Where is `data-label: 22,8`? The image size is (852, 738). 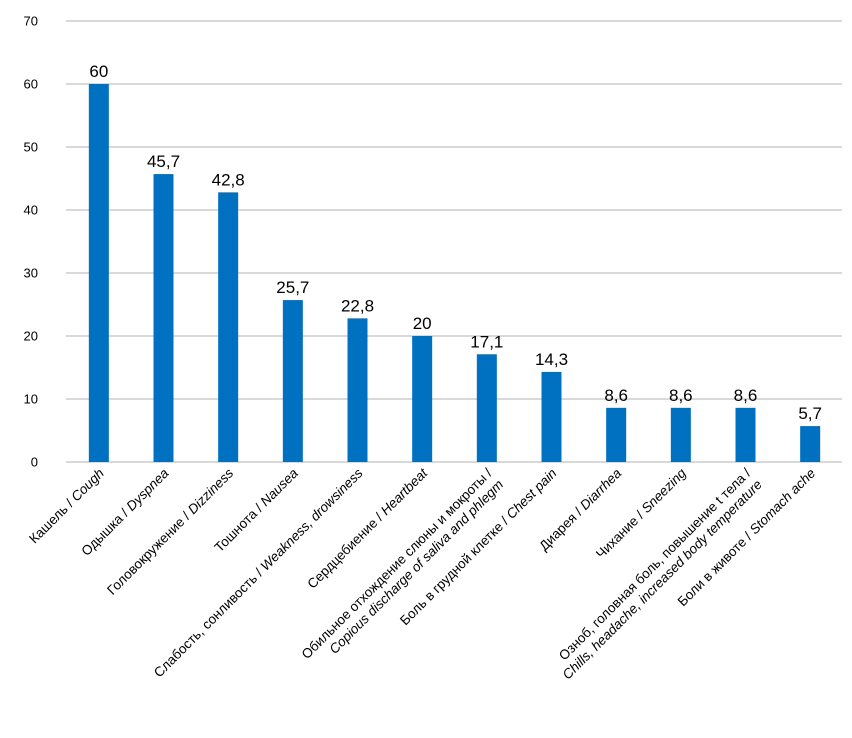
data-label: 22,8 is located at coordinates (357, 305).